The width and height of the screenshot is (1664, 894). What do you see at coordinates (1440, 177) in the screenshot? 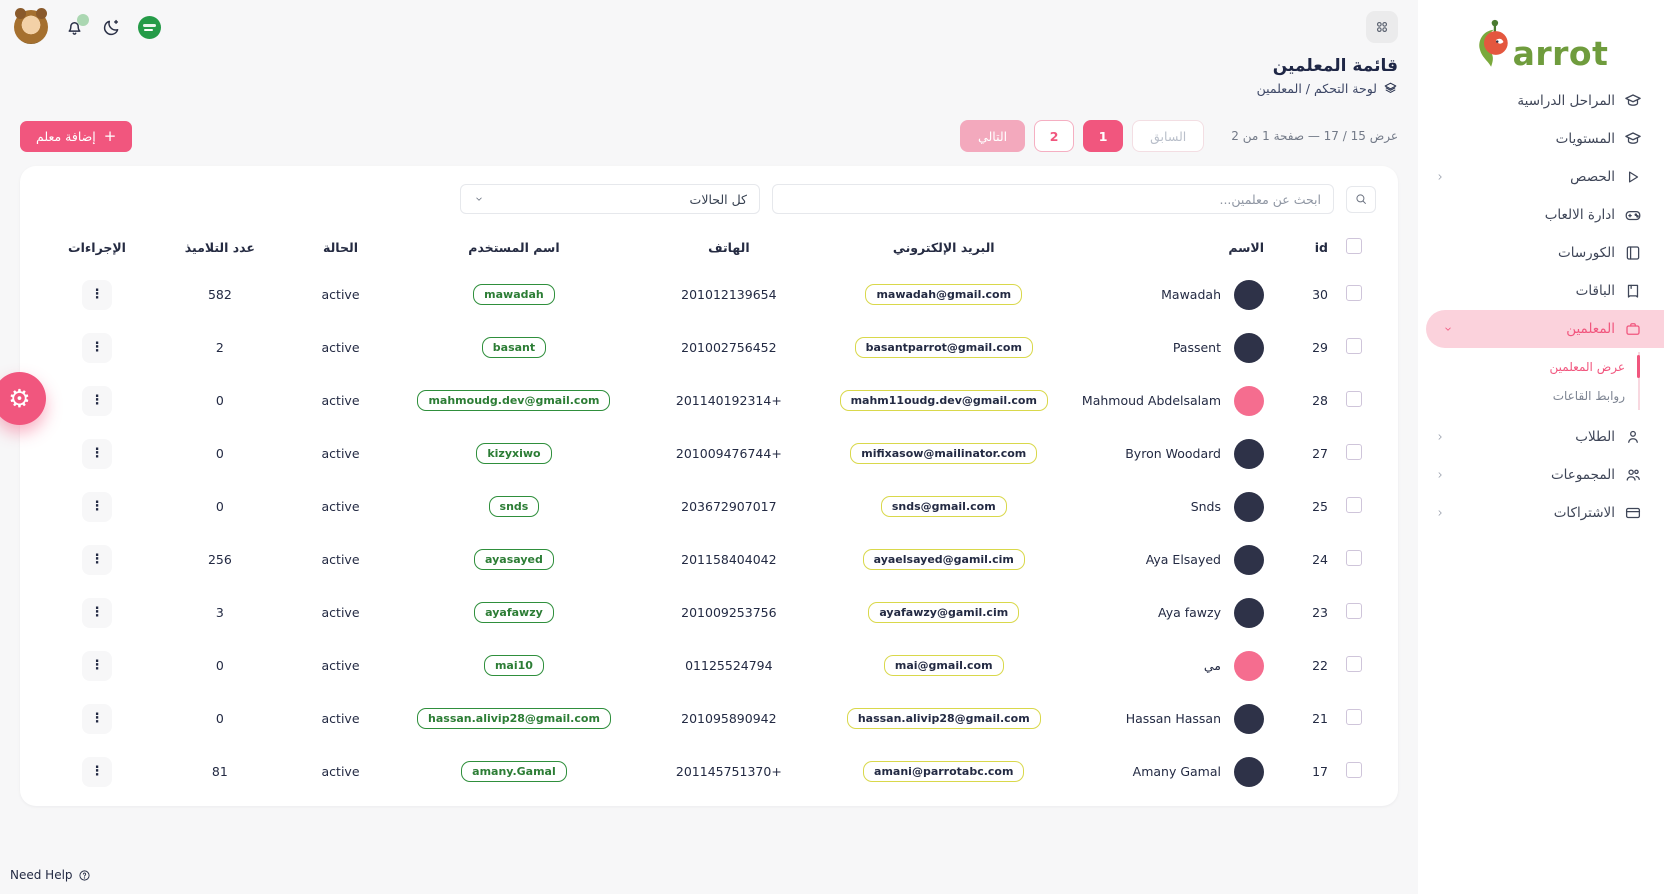
I see `chevron-right-icon` at bounding box center [1440, 177].